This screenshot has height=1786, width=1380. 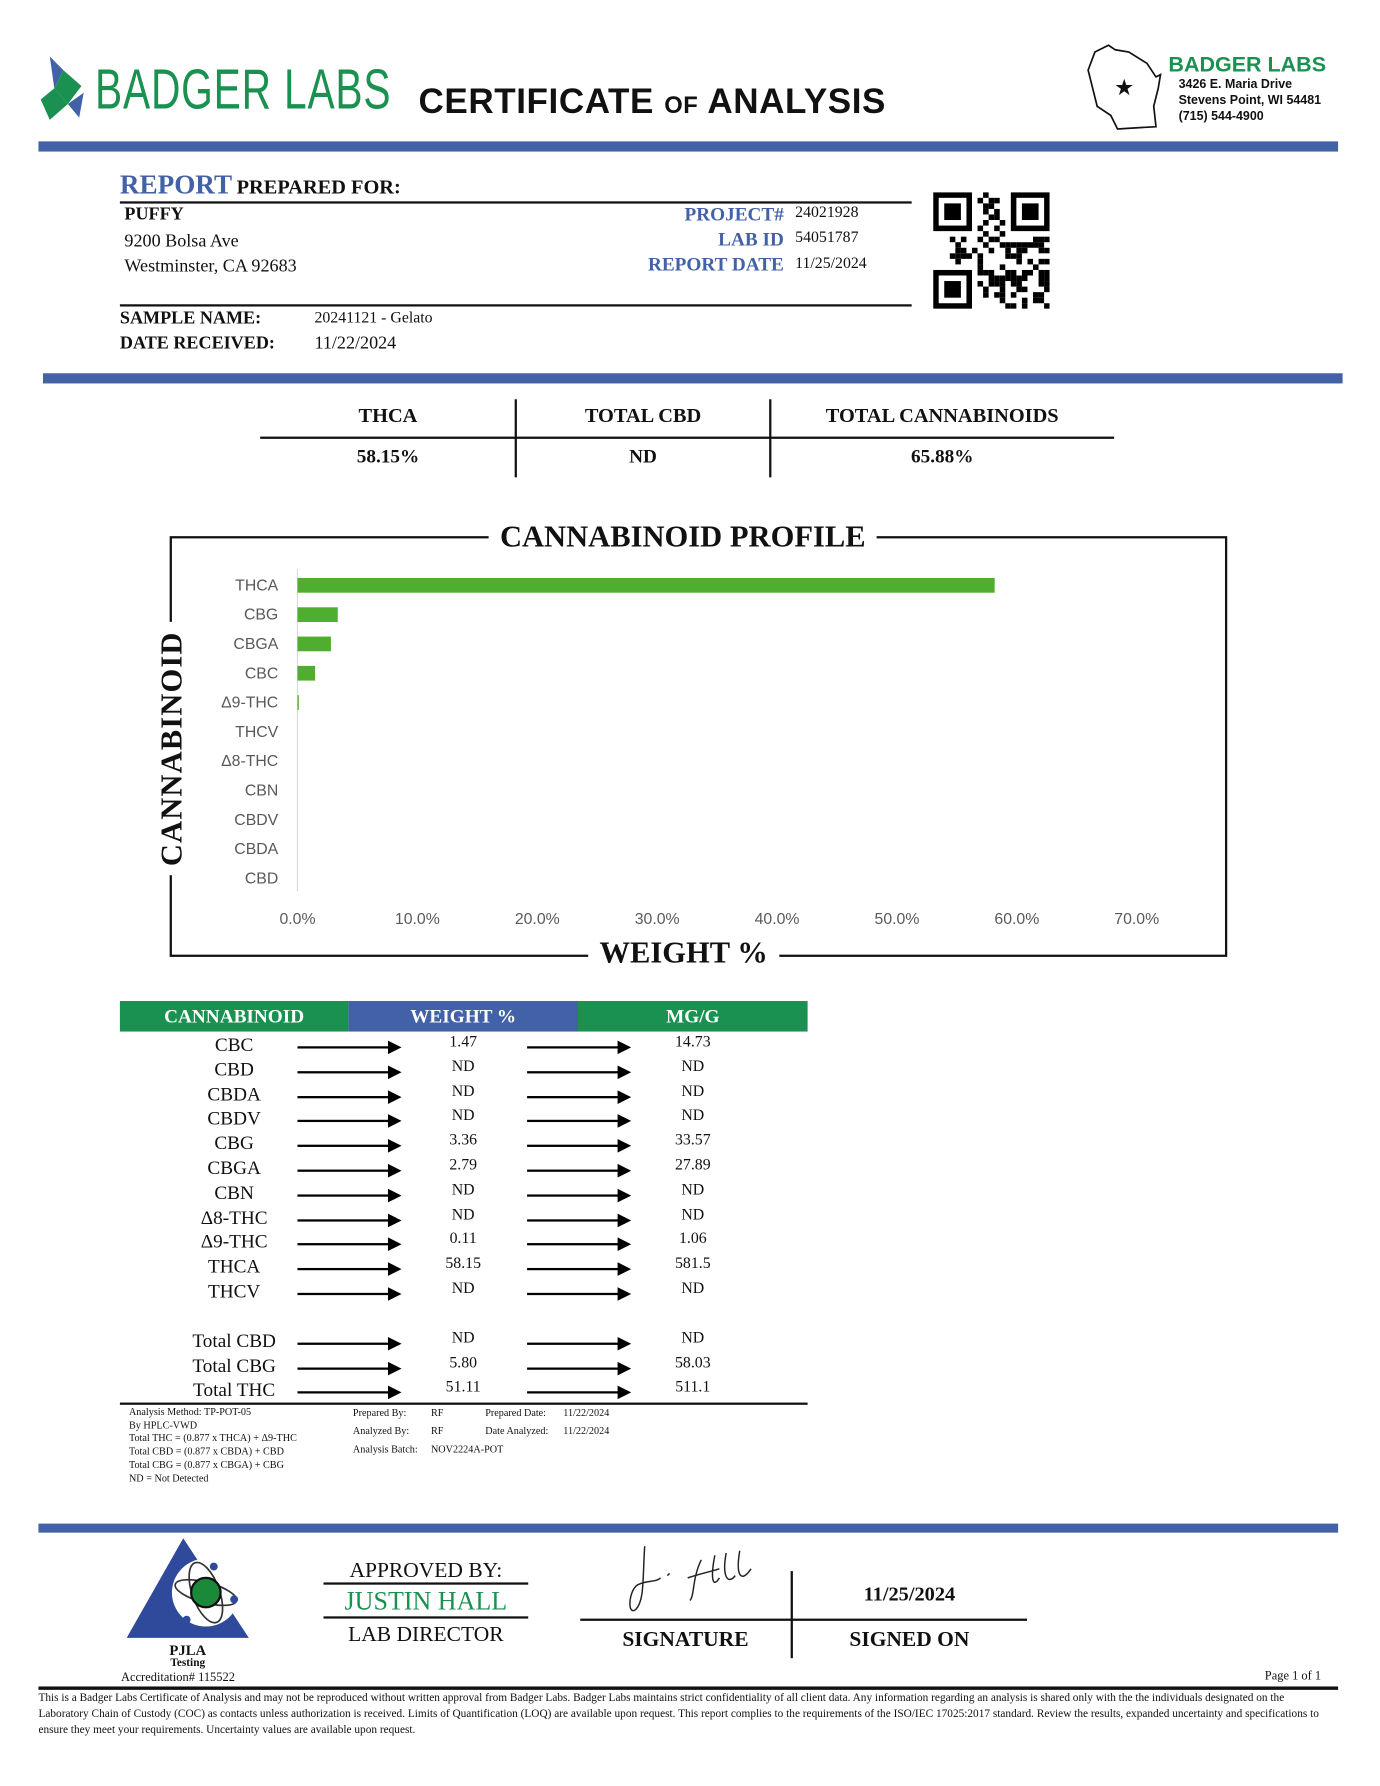 What do you see at coordinates (684, 953) in the screenshot?
I see `chart-xlabel: WEIGHT %` at bounding box center [684, 953].